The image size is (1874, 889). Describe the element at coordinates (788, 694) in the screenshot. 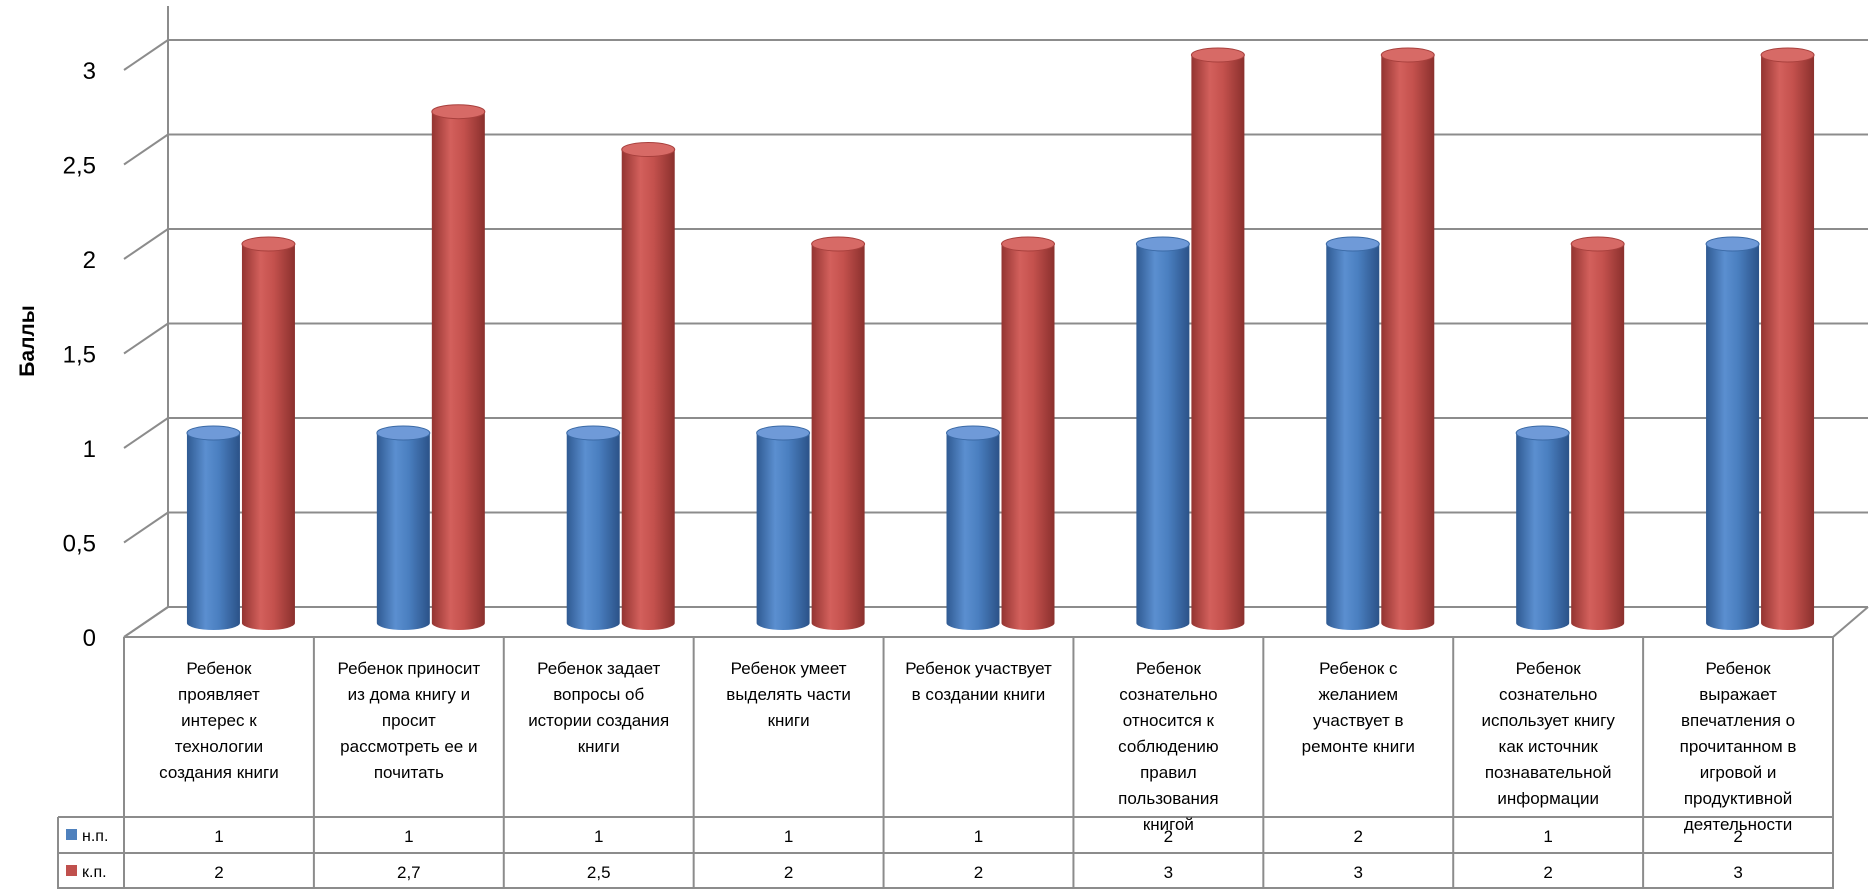

I see `category-label: Ребенок умеет выделять части книги` at that location.